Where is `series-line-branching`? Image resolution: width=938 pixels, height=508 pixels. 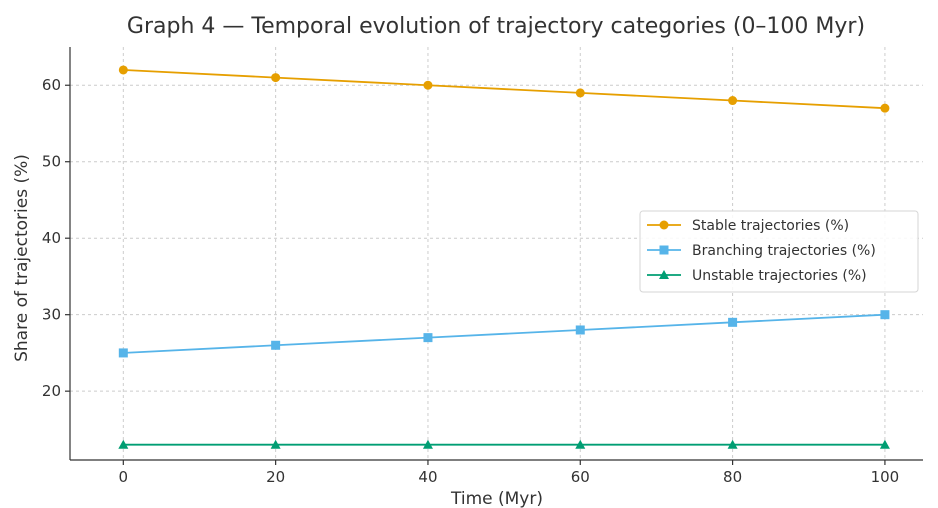
series-line-branching is located at coordinates (504, 333).